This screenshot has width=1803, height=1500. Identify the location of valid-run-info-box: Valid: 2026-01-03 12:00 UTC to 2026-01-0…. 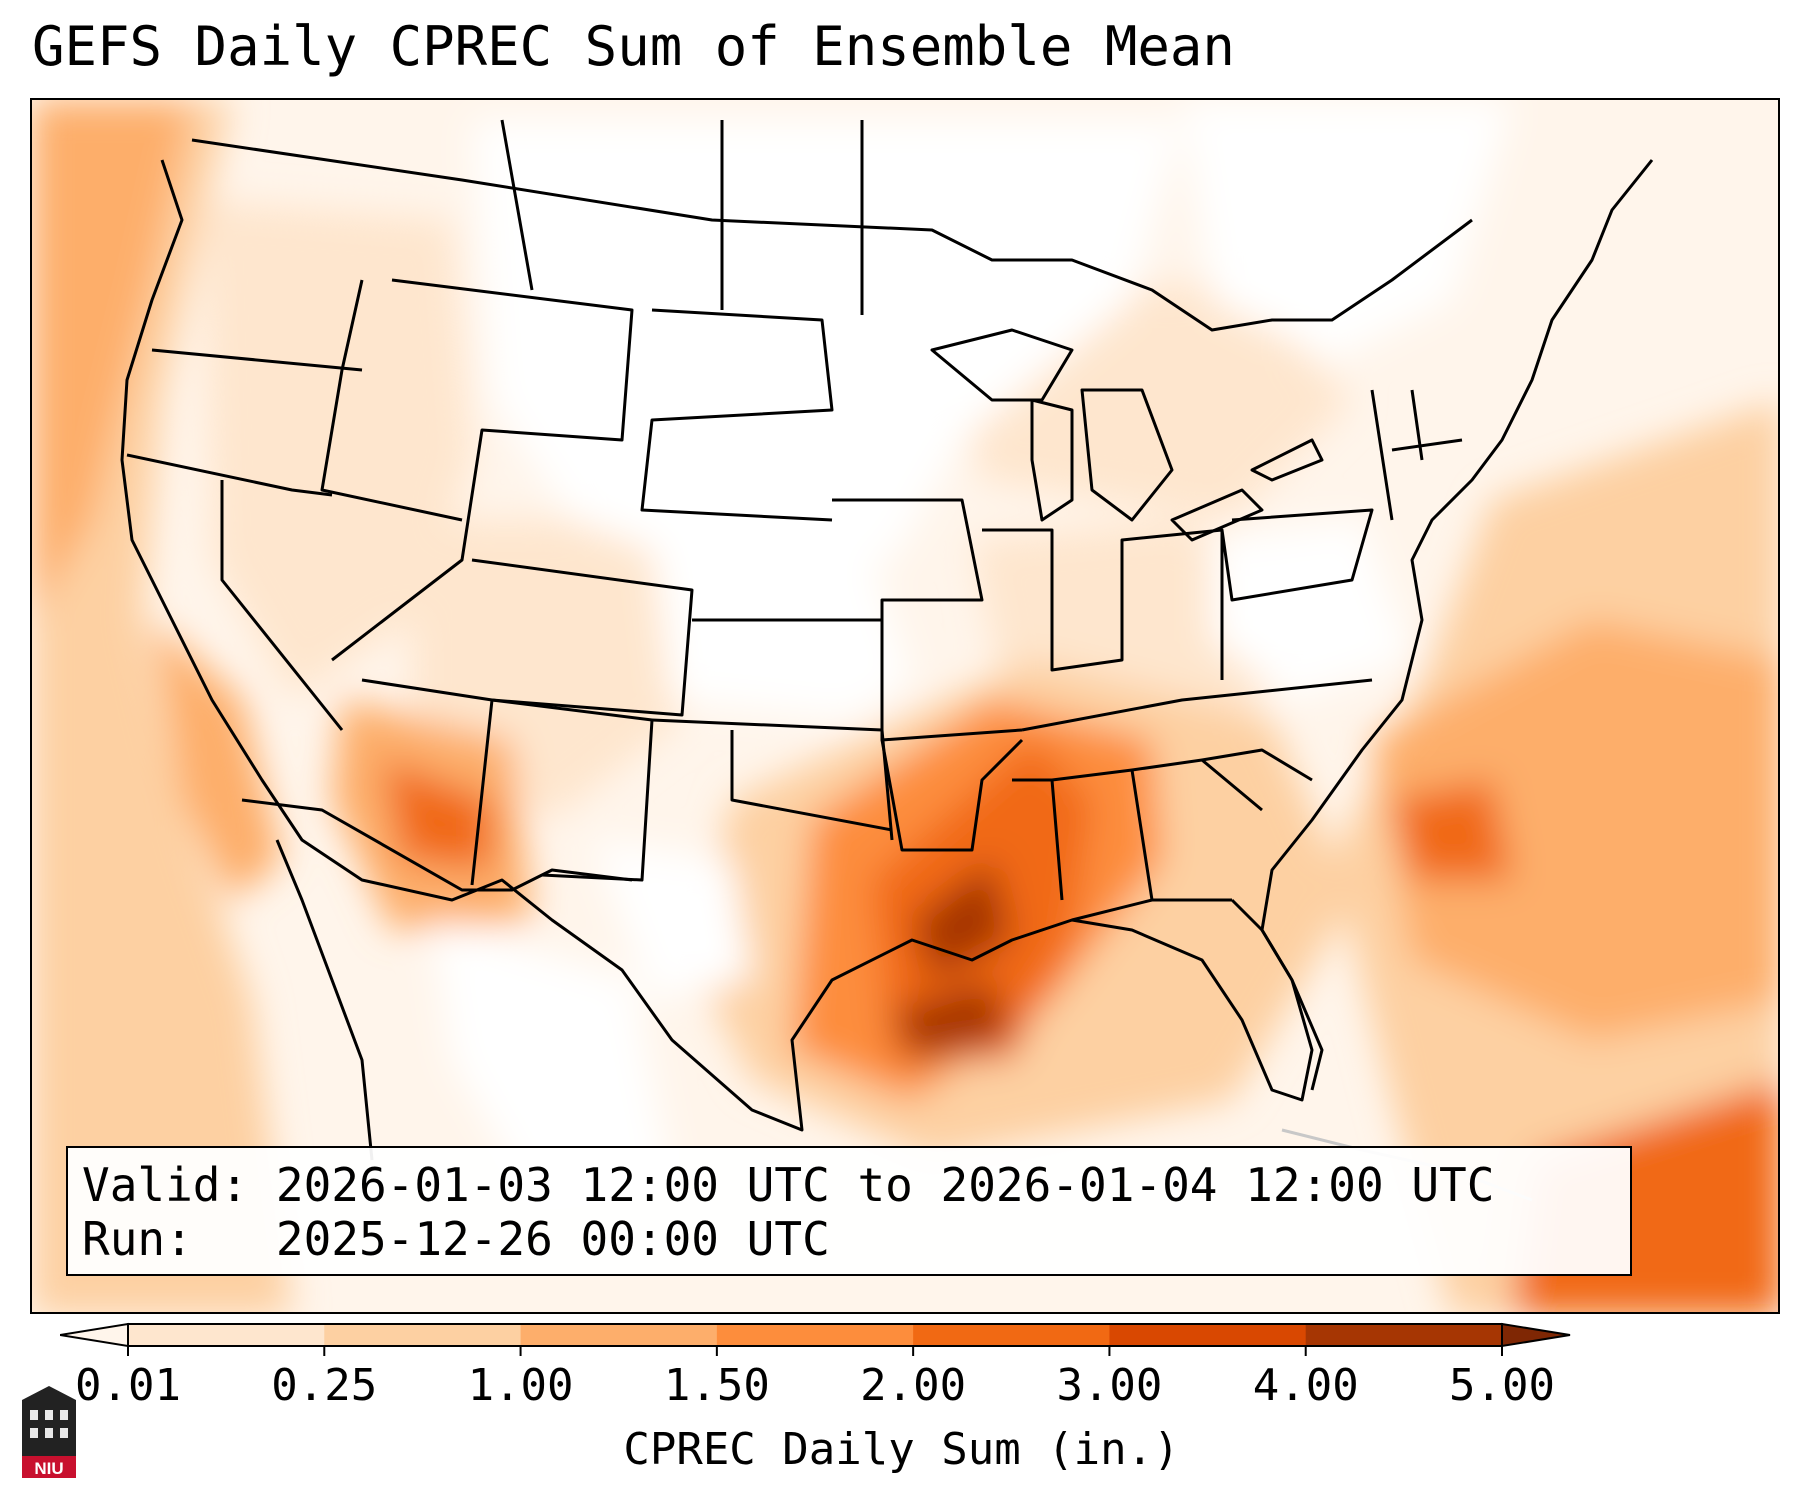
(849, 1211).